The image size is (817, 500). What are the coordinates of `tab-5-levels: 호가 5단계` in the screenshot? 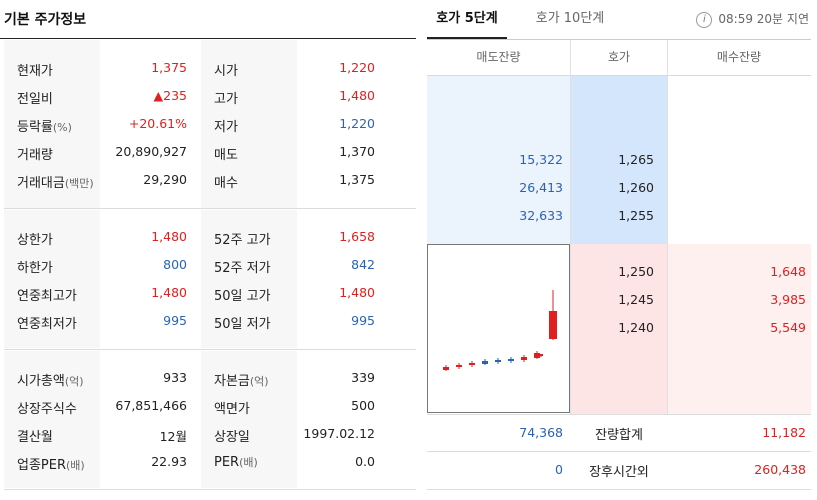 It's located at (467, 18).